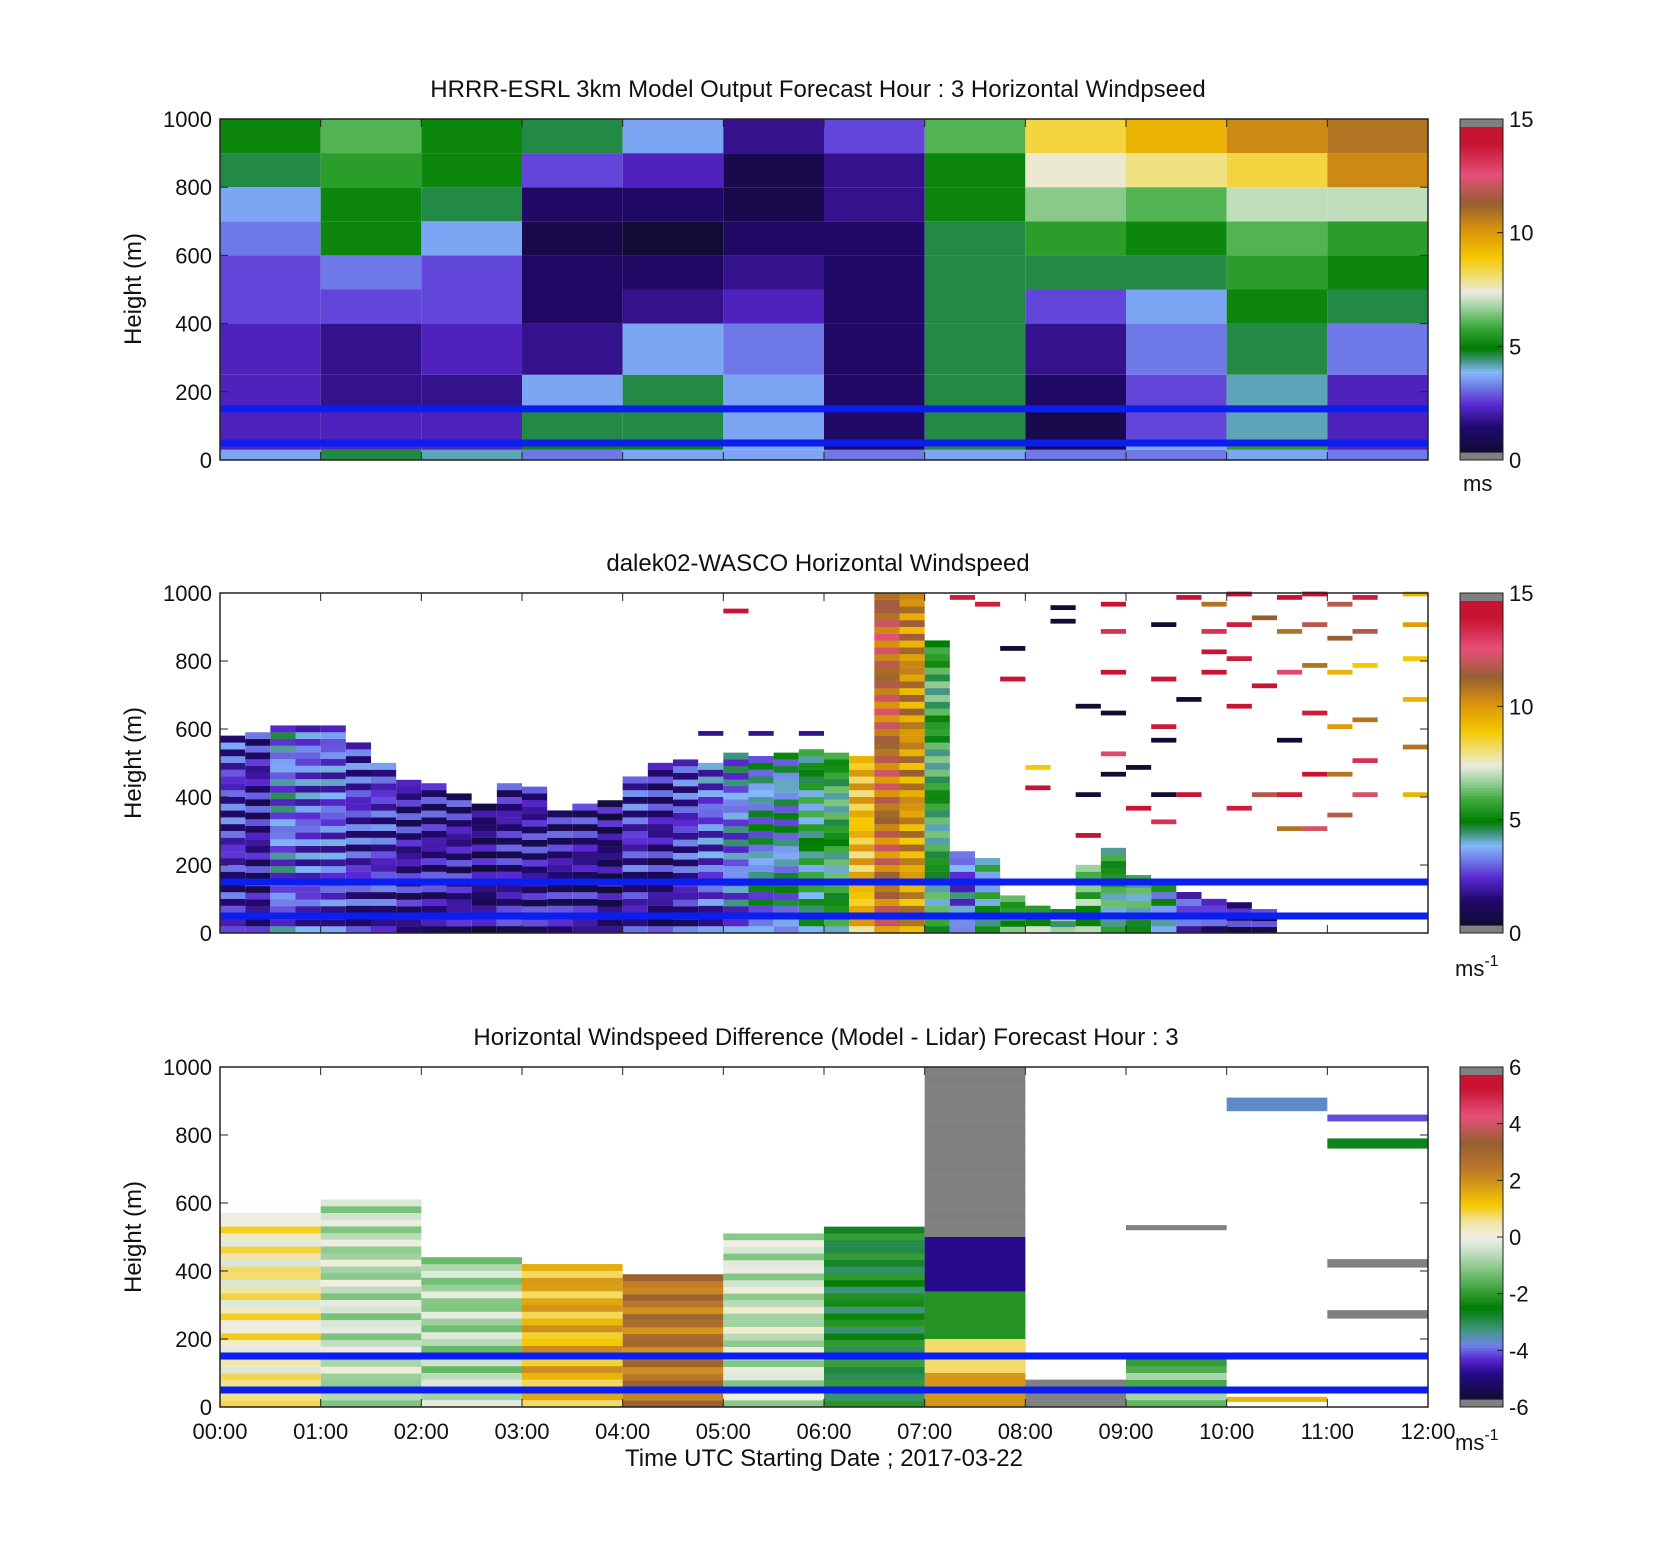  Describe the element at coordinates (1226, 1431) in the screenshot. I see `x-tick-label: 10:00` at that location.